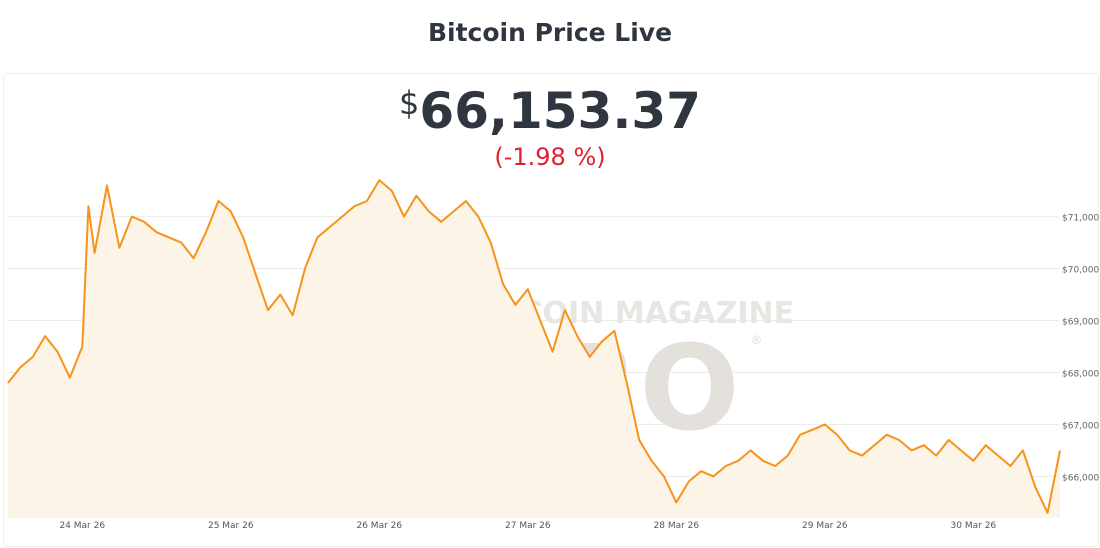  What do you see at coordinates (1080, 219) in the screenshot?
I see `y-tick-label: $71,000` at bounding box center [1080, 219].